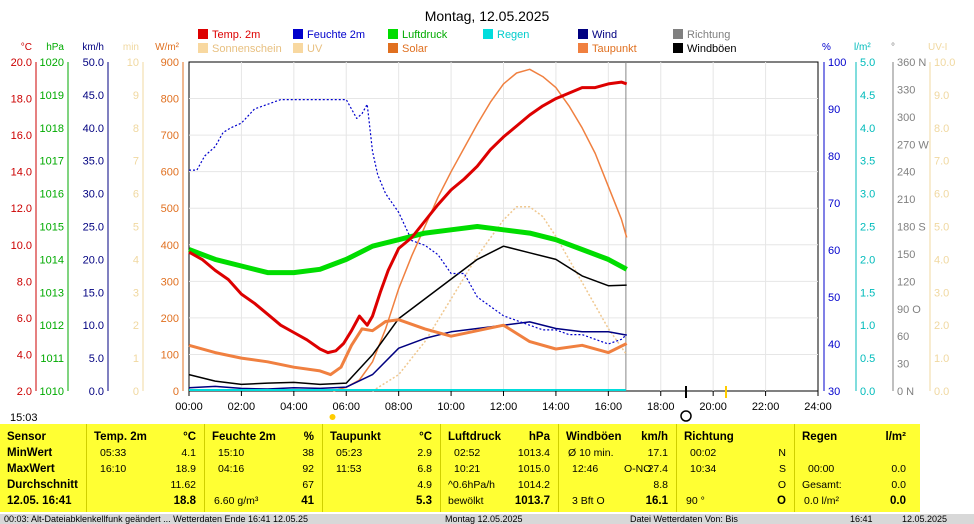 The image size is (974, 524). I want to click on direction-avg-value: O, so click(781, 485).